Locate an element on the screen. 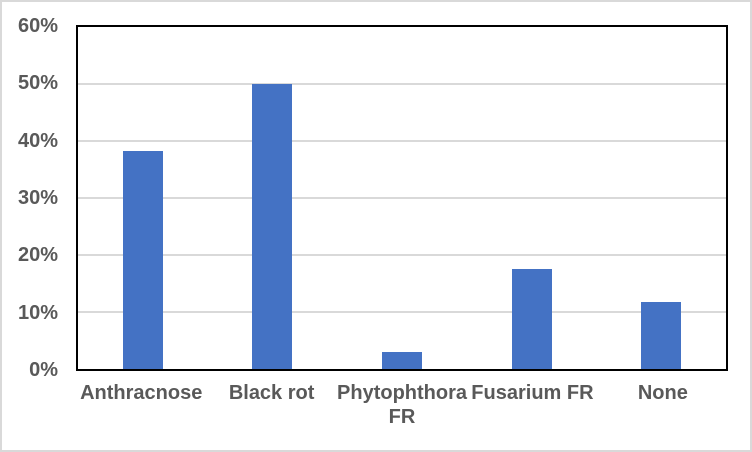 This screenshot has height=452, width=752. x-category-label: Fusarium FR is located at coordinates (532, 393).